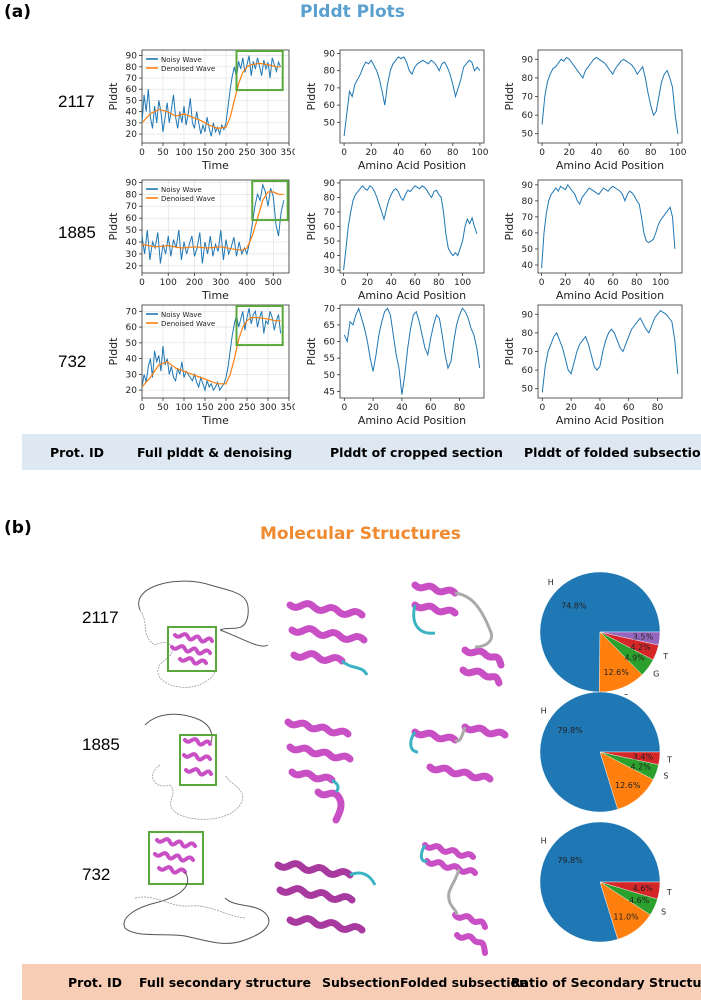 Image resolution: width=701 pixels, height=1000 pixels. What do you see at coordinates (329, 359) in the screenshot?
I see `y-tick-label: 55` at bounding box center [329, 359].